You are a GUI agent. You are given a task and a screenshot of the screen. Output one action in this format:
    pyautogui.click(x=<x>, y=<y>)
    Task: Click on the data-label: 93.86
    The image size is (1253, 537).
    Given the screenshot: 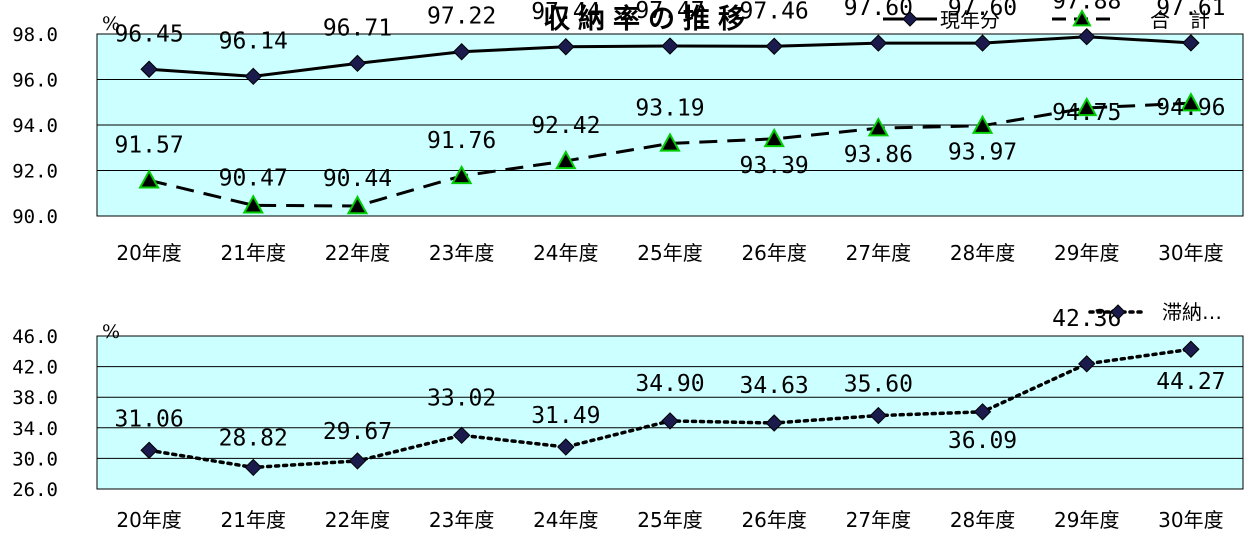 What is the action you would take?
    pyautogui.click(x=878, y=155)
    